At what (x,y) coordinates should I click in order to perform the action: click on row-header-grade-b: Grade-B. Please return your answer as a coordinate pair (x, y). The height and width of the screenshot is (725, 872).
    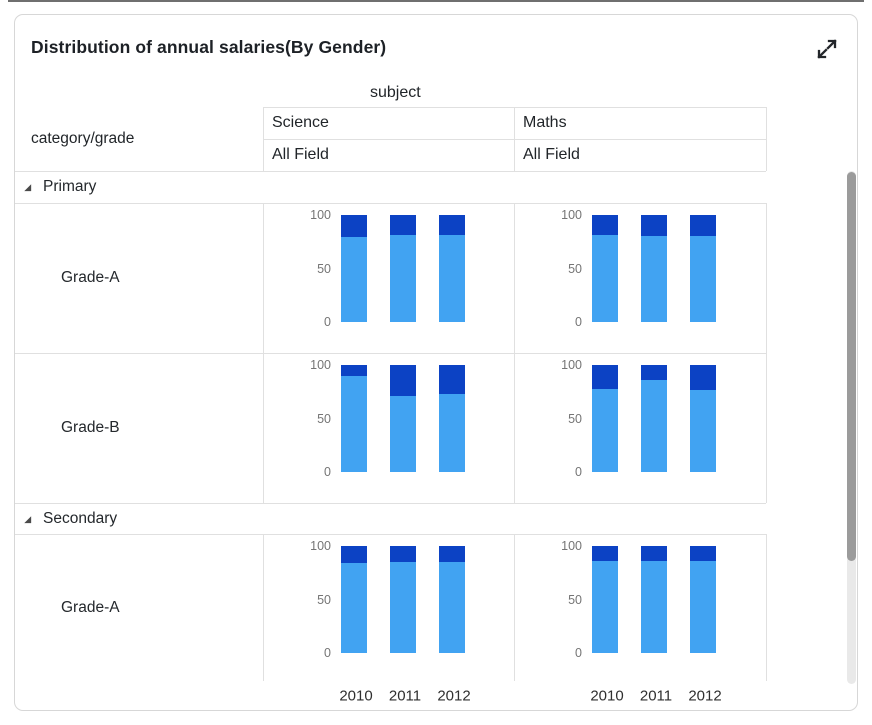
    Looking at the image, I should click on (139, 428).